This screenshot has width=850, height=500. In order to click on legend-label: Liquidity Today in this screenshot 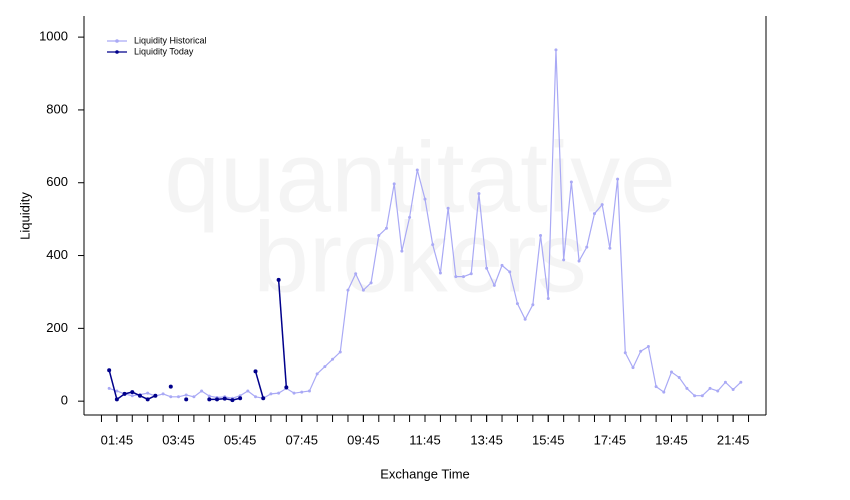, I will do `click(164, 51)`.